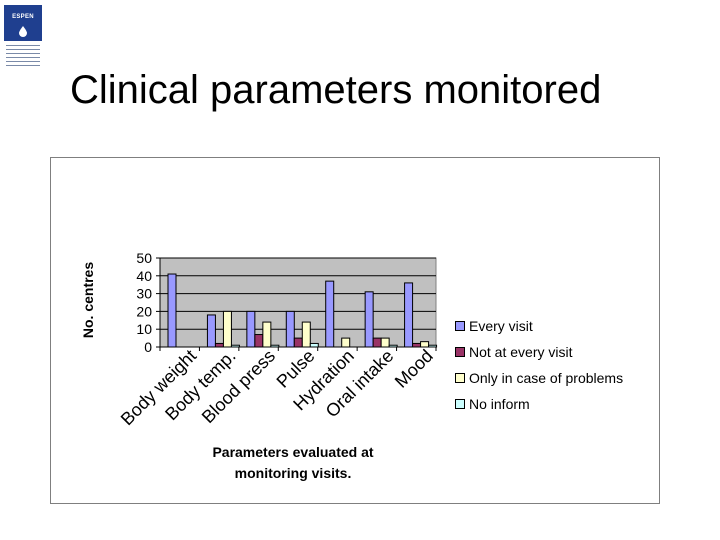 This screenshot has height=540, width=720. What do you see at coordinates (521, 352) in the screenshot?
I see `legend-label: Not at every visit` at bounding box center [521, 352].